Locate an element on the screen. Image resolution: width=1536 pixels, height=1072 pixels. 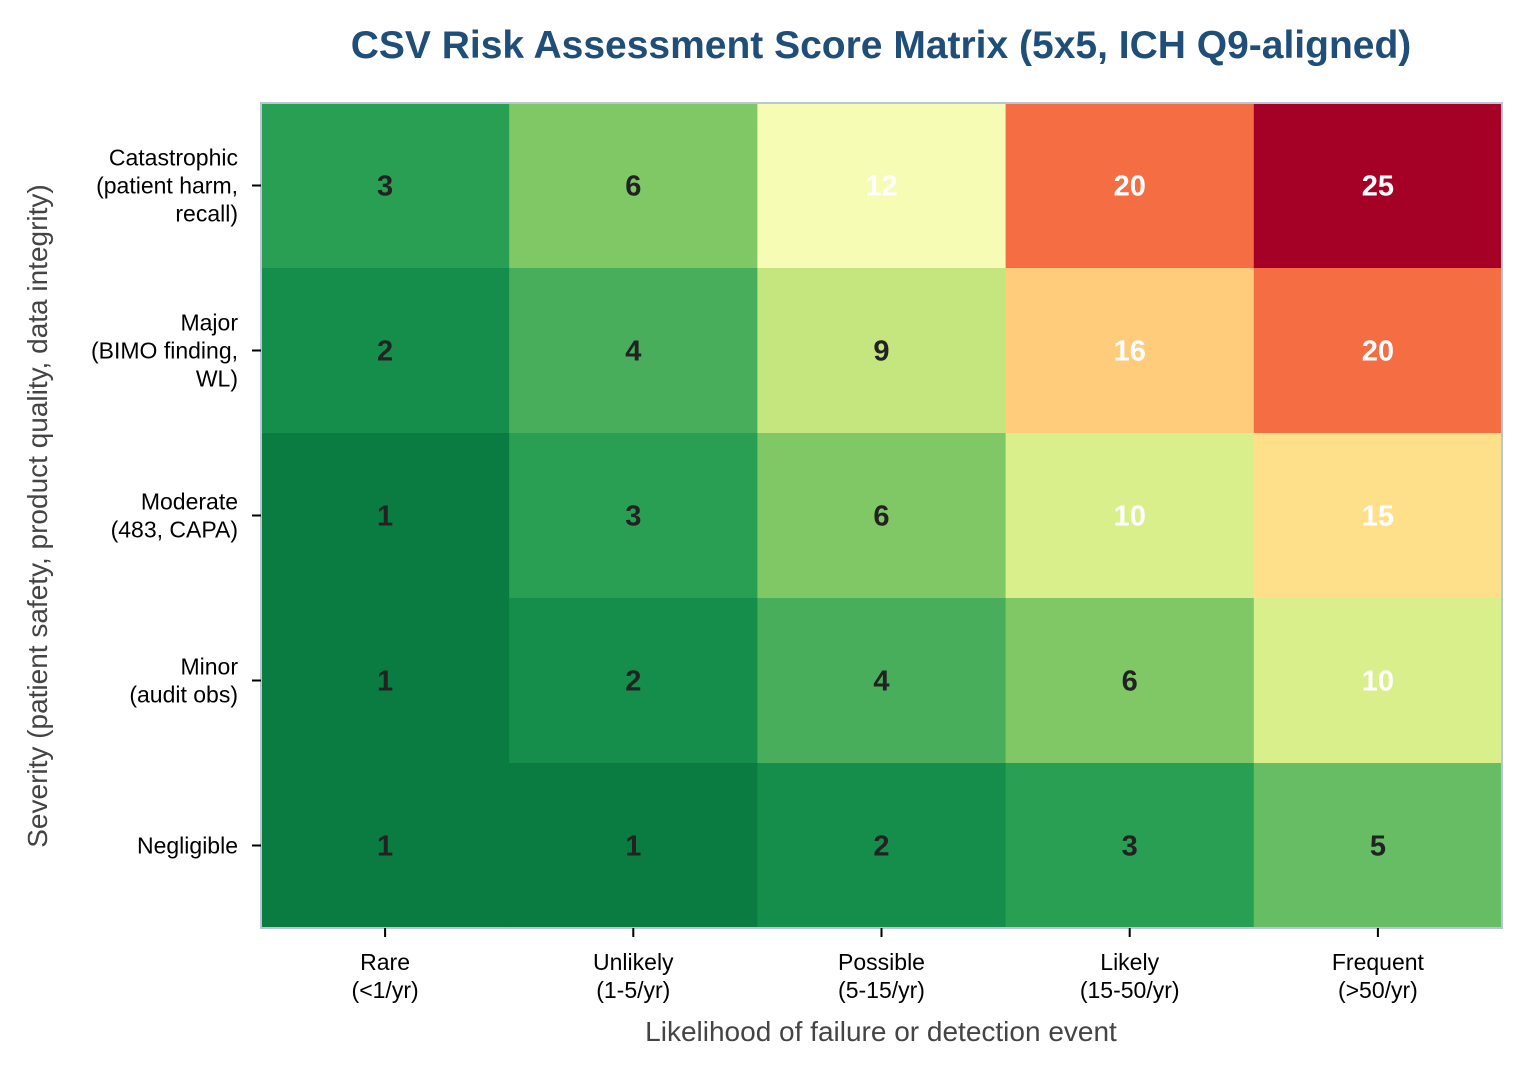
cell-value-label: 5 is located at coordinates (1378, 847).